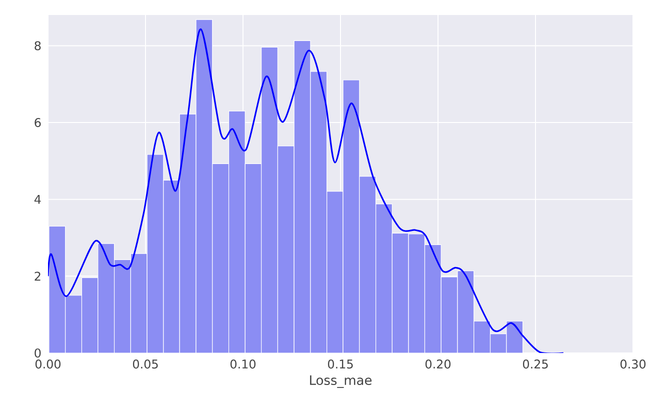 The height and width of the screenshot is (419, 670). I want to click on x-tick-label: 0.25, so click(535, 364).